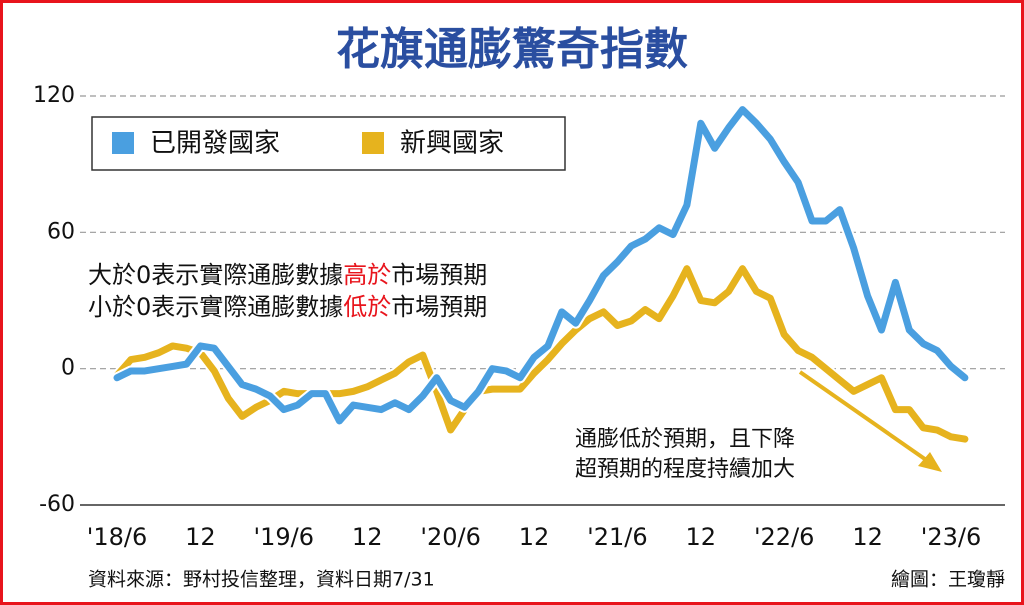 The height and width of the screenshot is (605, 1024). Describe the element at coordinates (261, 580) in the screenshot. I see `source: 資料來源：野村投信整理，資料日期7/31` at that location.